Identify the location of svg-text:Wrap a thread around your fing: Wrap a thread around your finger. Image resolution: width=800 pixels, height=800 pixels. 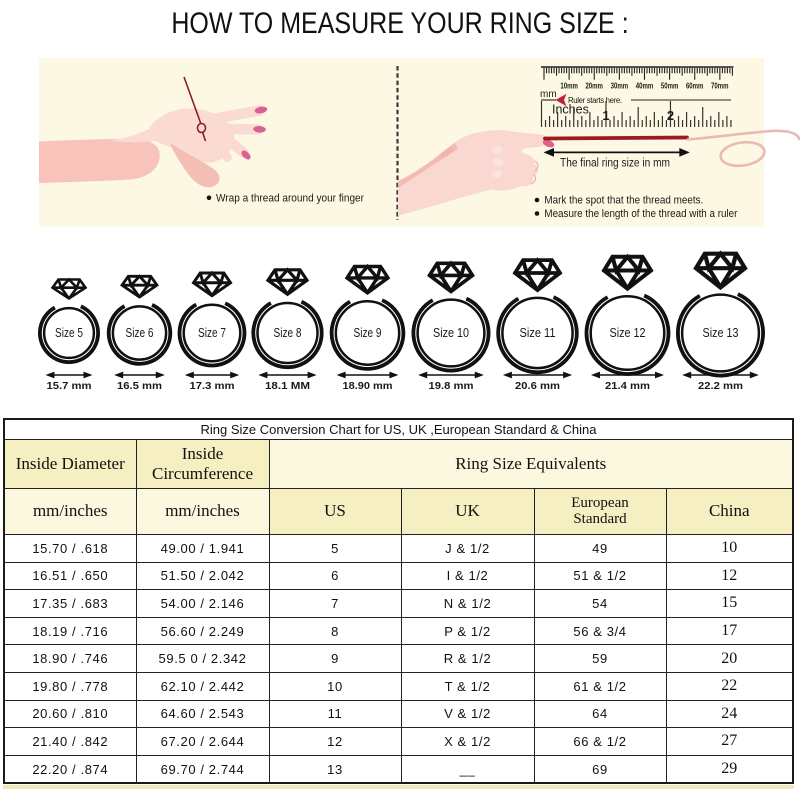
(290, 198).